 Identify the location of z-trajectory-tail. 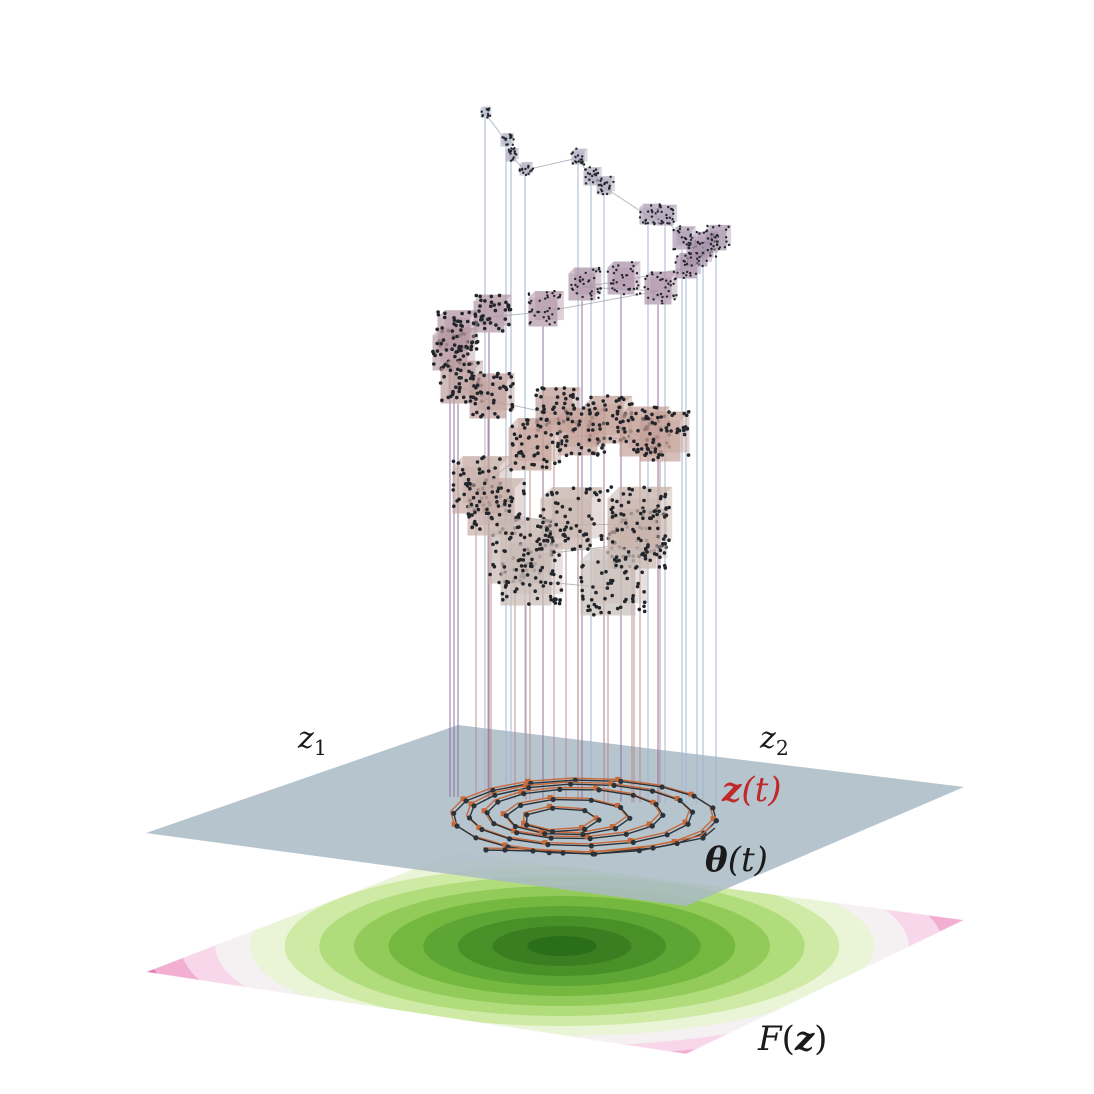
(597, 839).